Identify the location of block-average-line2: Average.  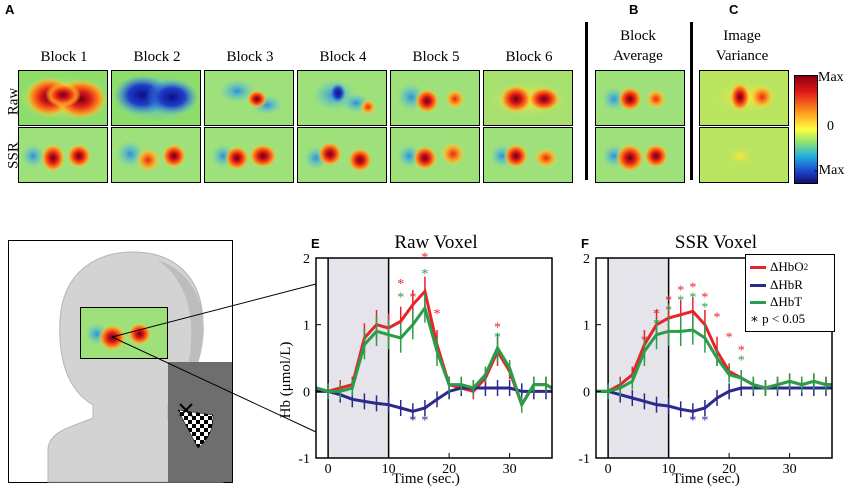
(638, 56).